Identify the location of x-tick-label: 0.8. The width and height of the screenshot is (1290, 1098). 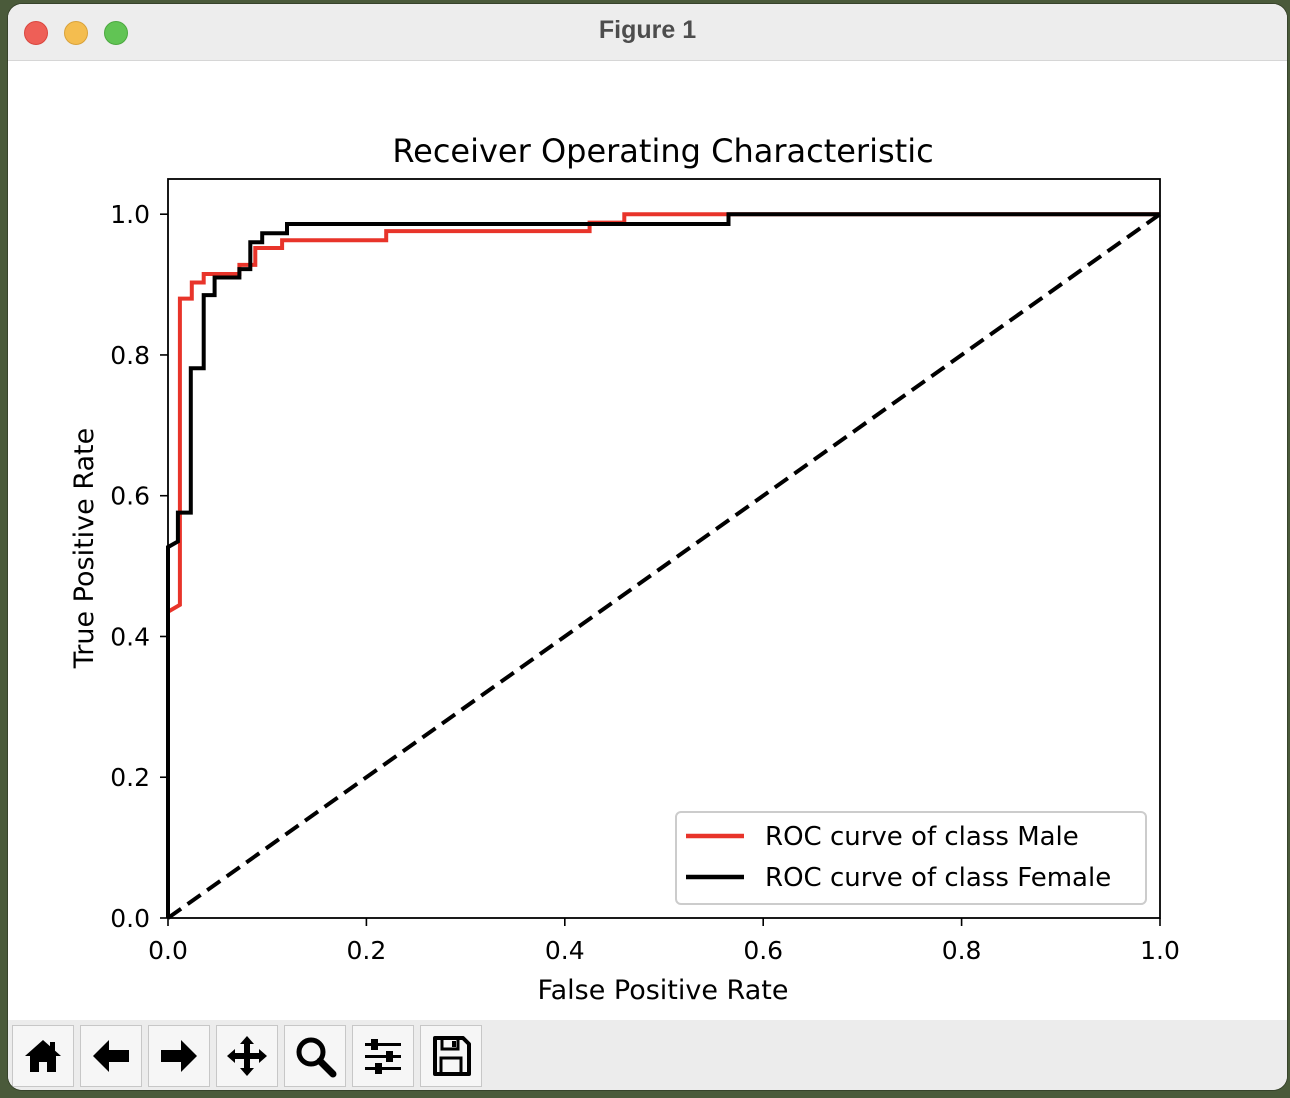
(962, 950).